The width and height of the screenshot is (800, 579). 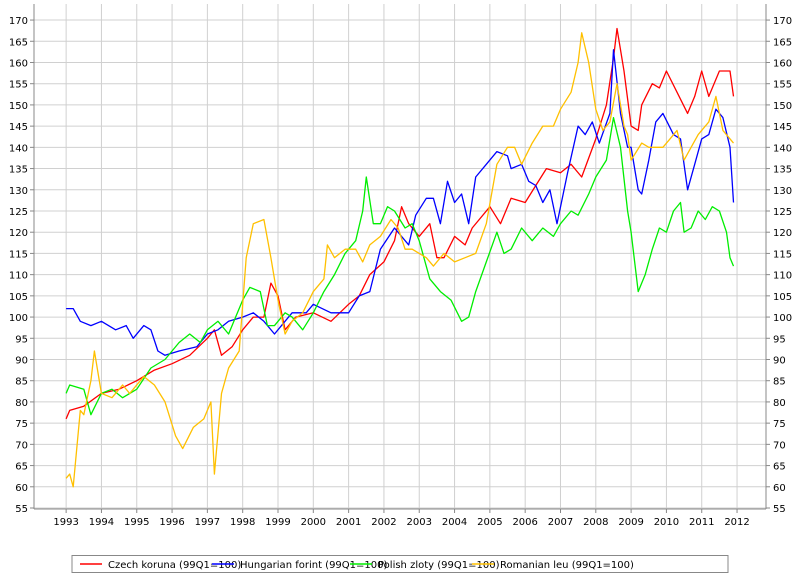 What do you see at coordinates (782, 254) in the screenshot?
I see `y-tick-label-right: 115` at bounding box center [782, 254].